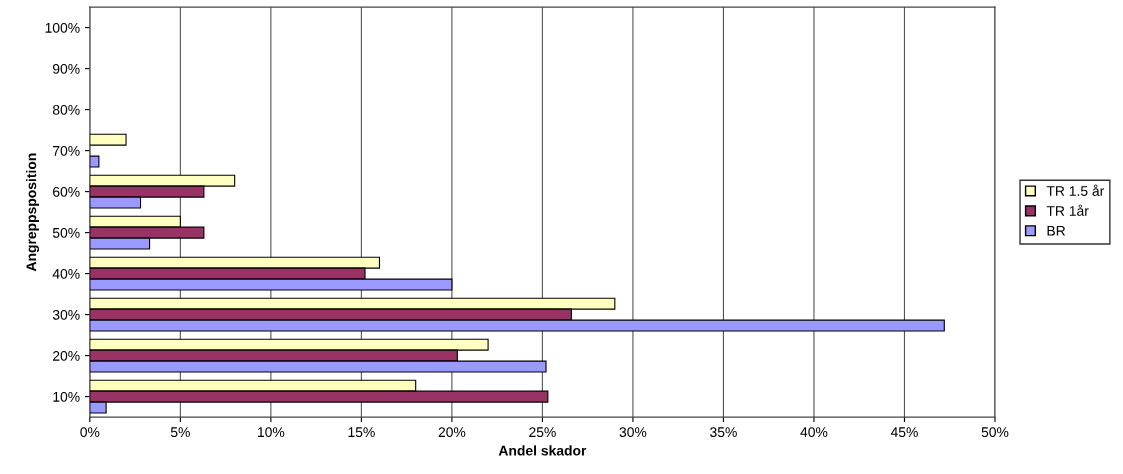  I want to click on x-tick-label: 50%, so click(995, 432).